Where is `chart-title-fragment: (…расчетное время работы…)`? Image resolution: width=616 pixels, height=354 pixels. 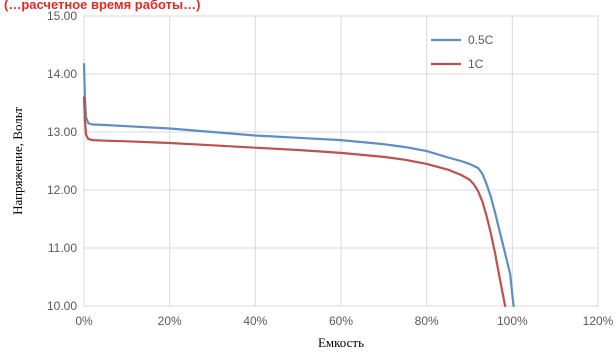
chart-title-fragment: (…расчетное время работы…) is located at coordinates (102, 6).